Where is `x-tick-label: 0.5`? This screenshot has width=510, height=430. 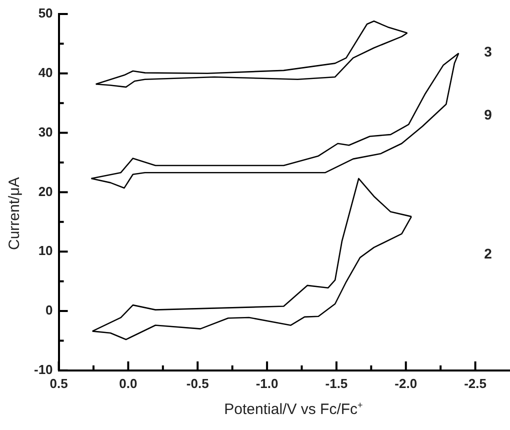 x-tick-label: 0.5 is located at coordinates (59, 383).